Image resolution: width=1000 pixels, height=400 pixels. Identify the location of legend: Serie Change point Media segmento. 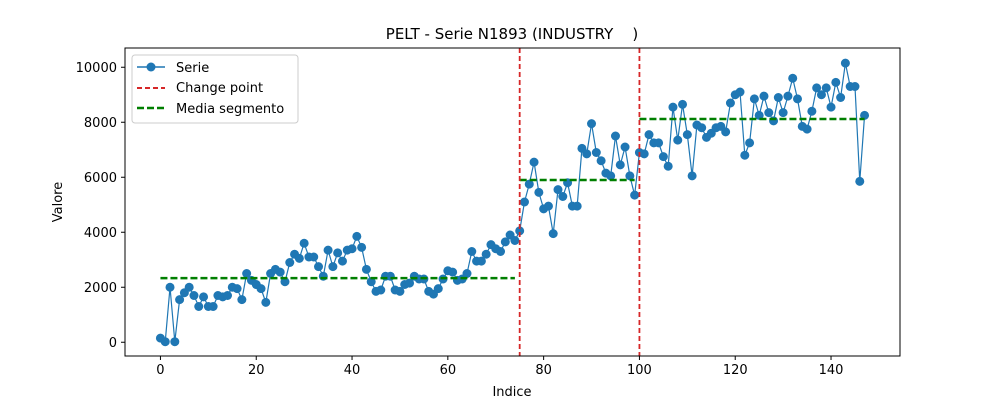
(215, 89).